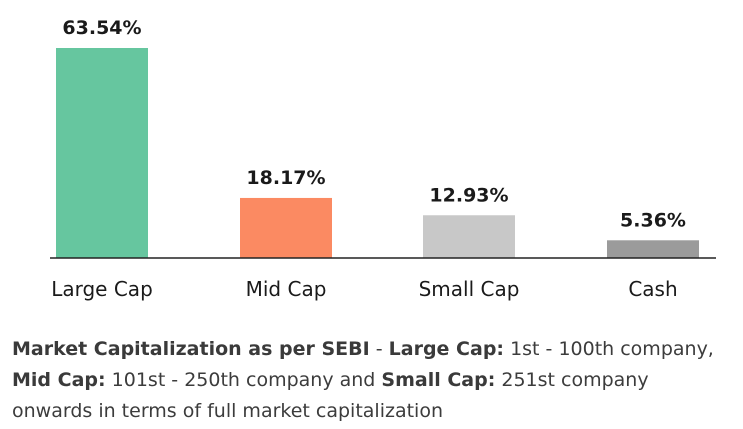 The image size is (743, 429). I want to click on value-label-large-cap: 63.54%, so click(101, 28).